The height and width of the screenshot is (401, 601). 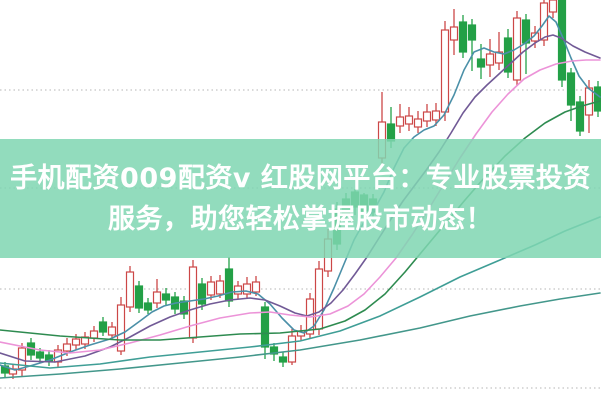 What do you see at coordinates (300, 178) in the screenshot?
I see `headline-line-1: 手机配资009配资v 红股网平台：专业股票投资` at bounding box center [300, 178].